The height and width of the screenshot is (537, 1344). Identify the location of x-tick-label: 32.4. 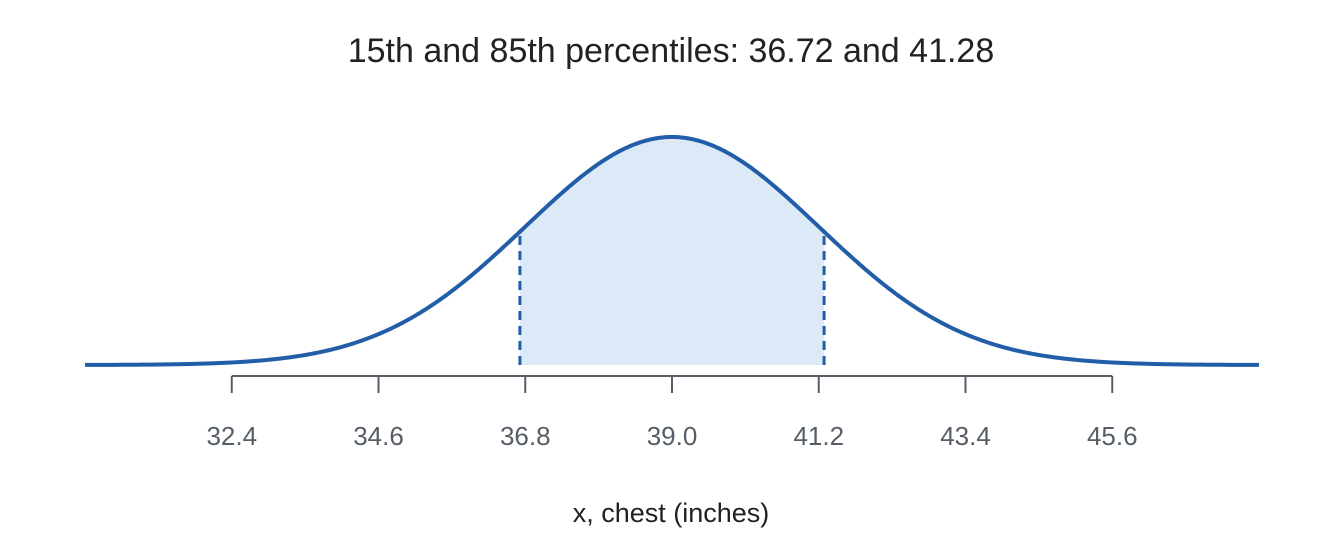
(231, 436).